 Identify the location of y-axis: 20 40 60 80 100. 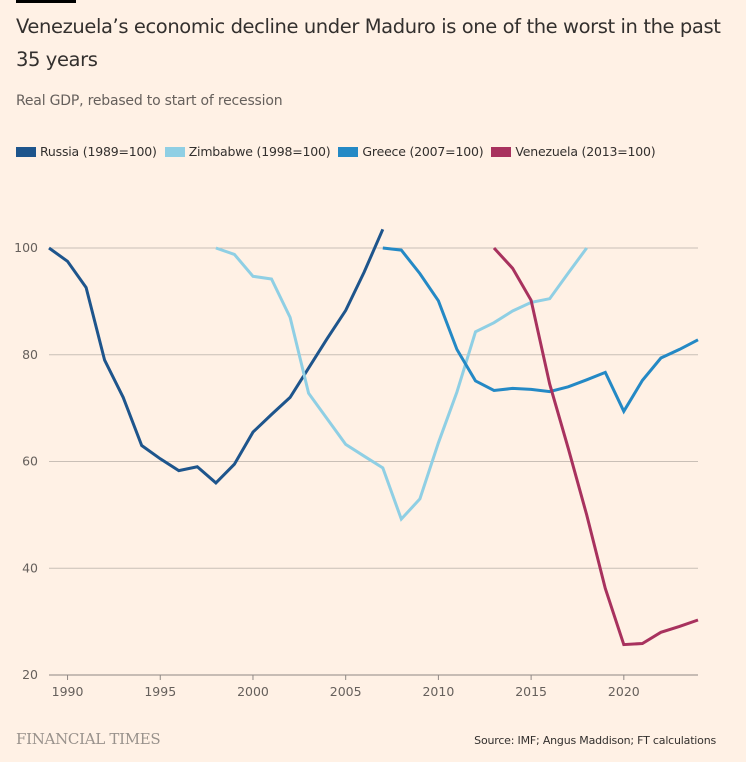
(26, 461).